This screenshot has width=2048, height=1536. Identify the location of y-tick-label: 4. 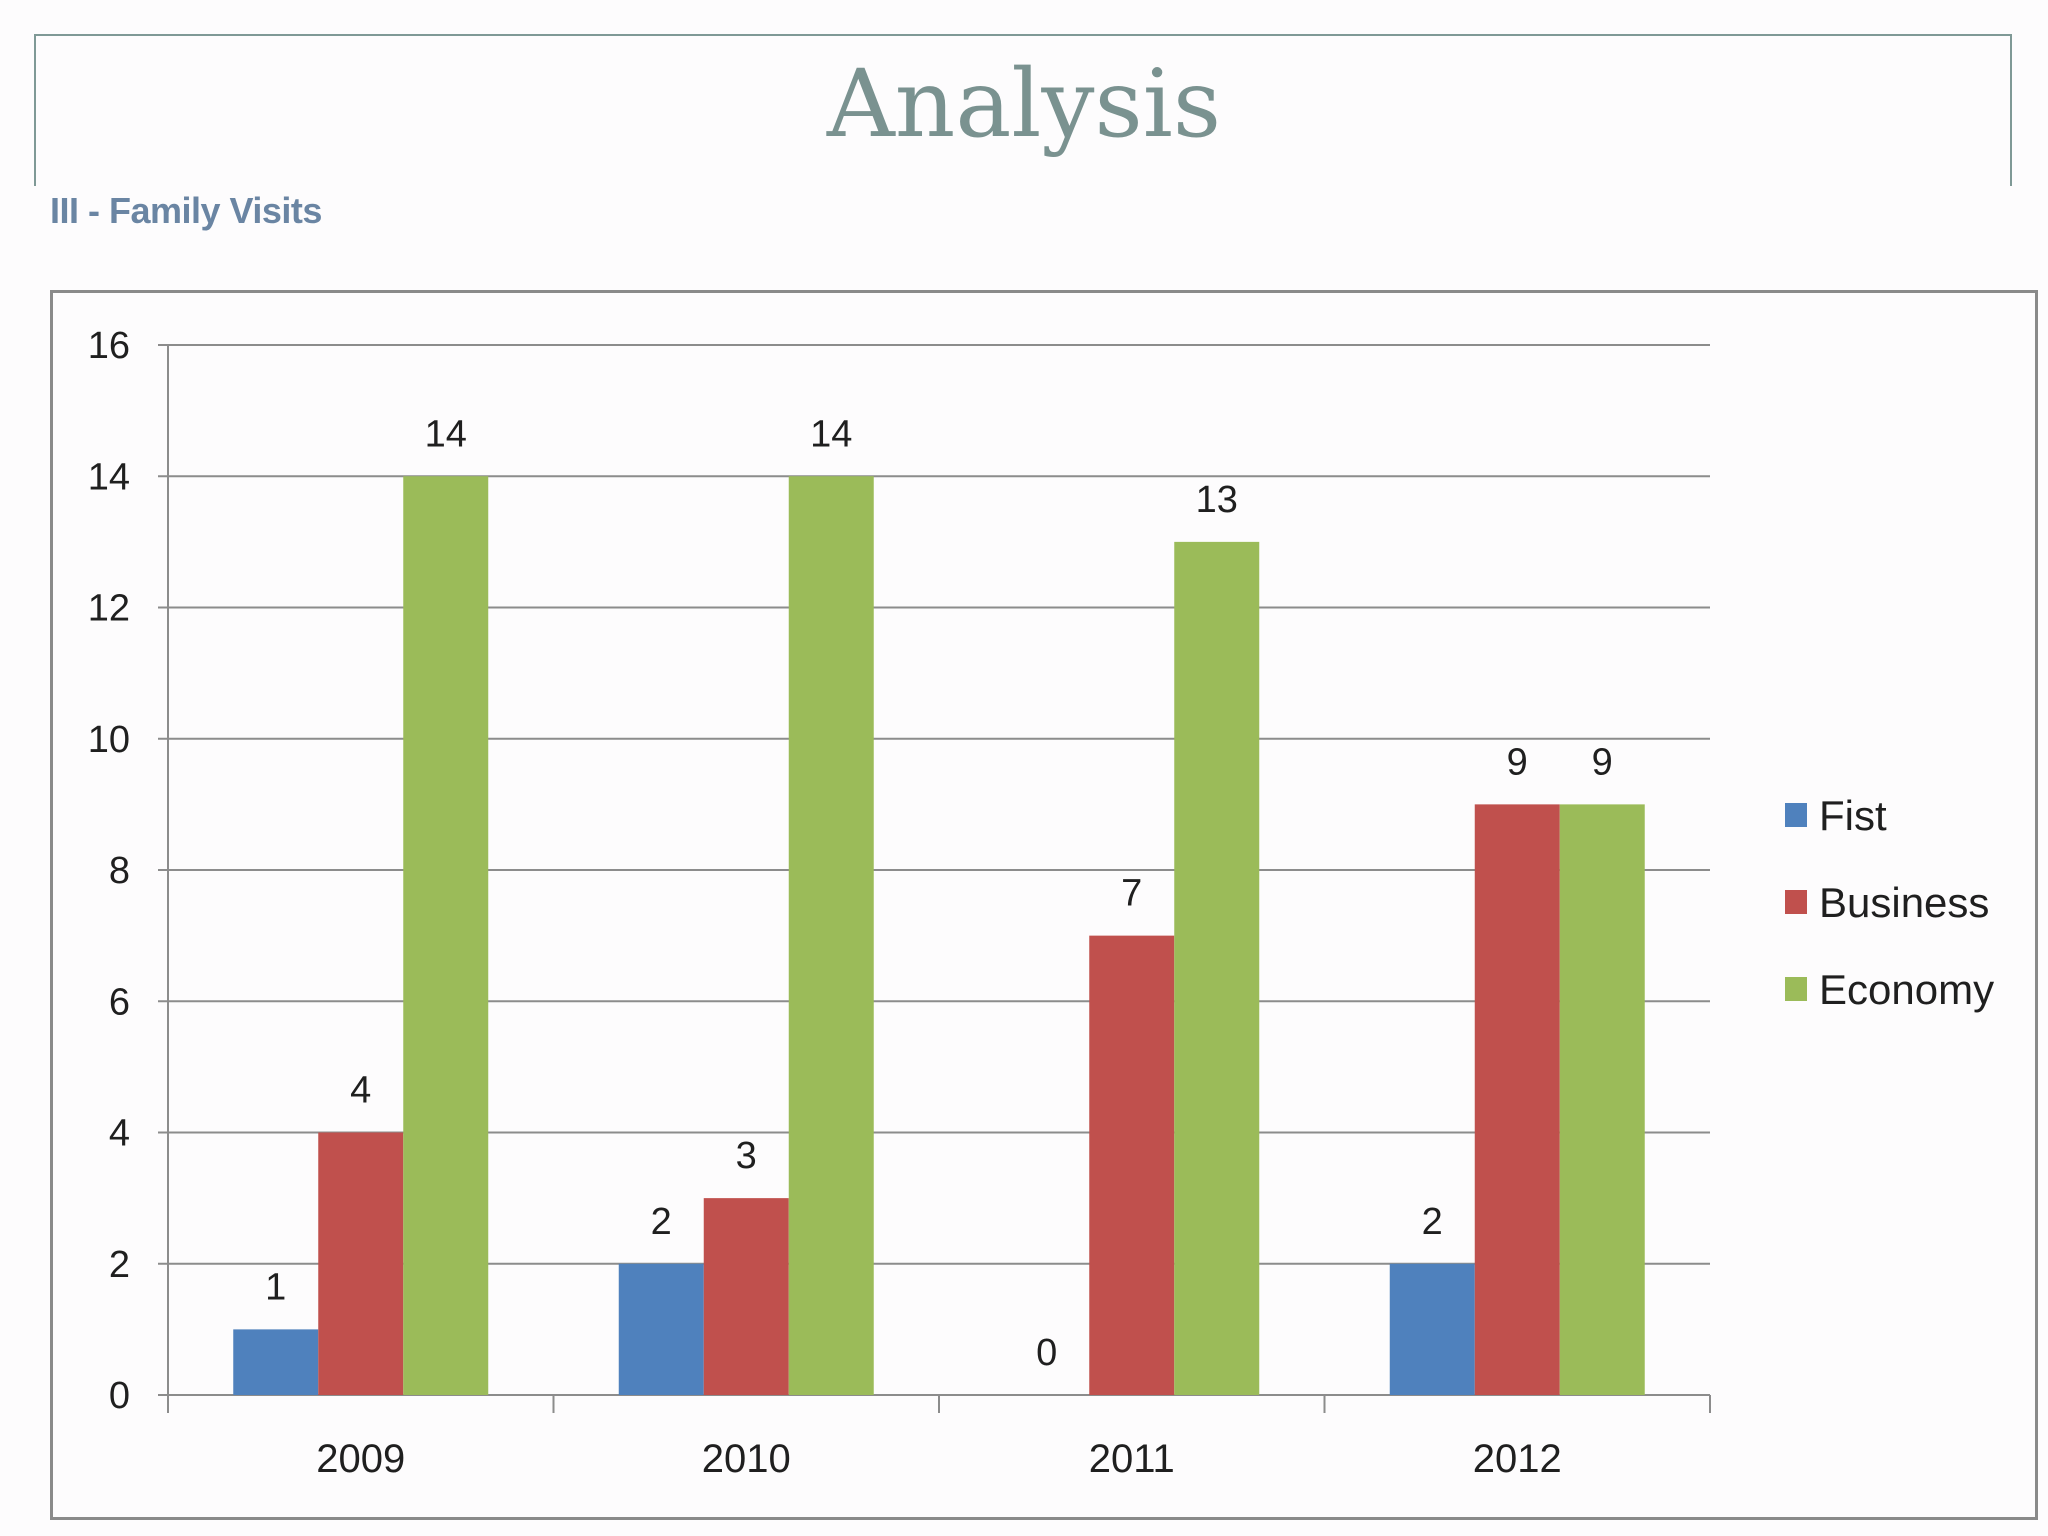
(119, 1134).